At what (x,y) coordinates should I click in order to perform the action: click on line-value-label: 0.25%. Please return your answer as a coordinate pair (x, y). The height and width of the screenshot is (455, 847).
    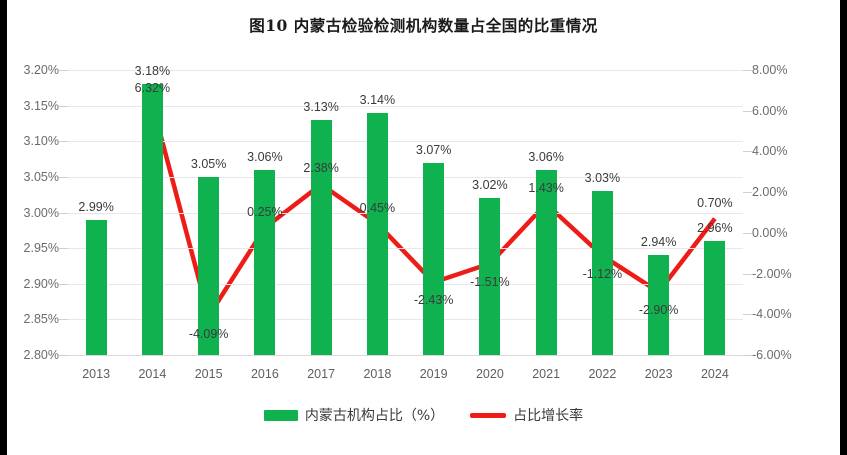
    Looking at the image, I should click on (265, 211).